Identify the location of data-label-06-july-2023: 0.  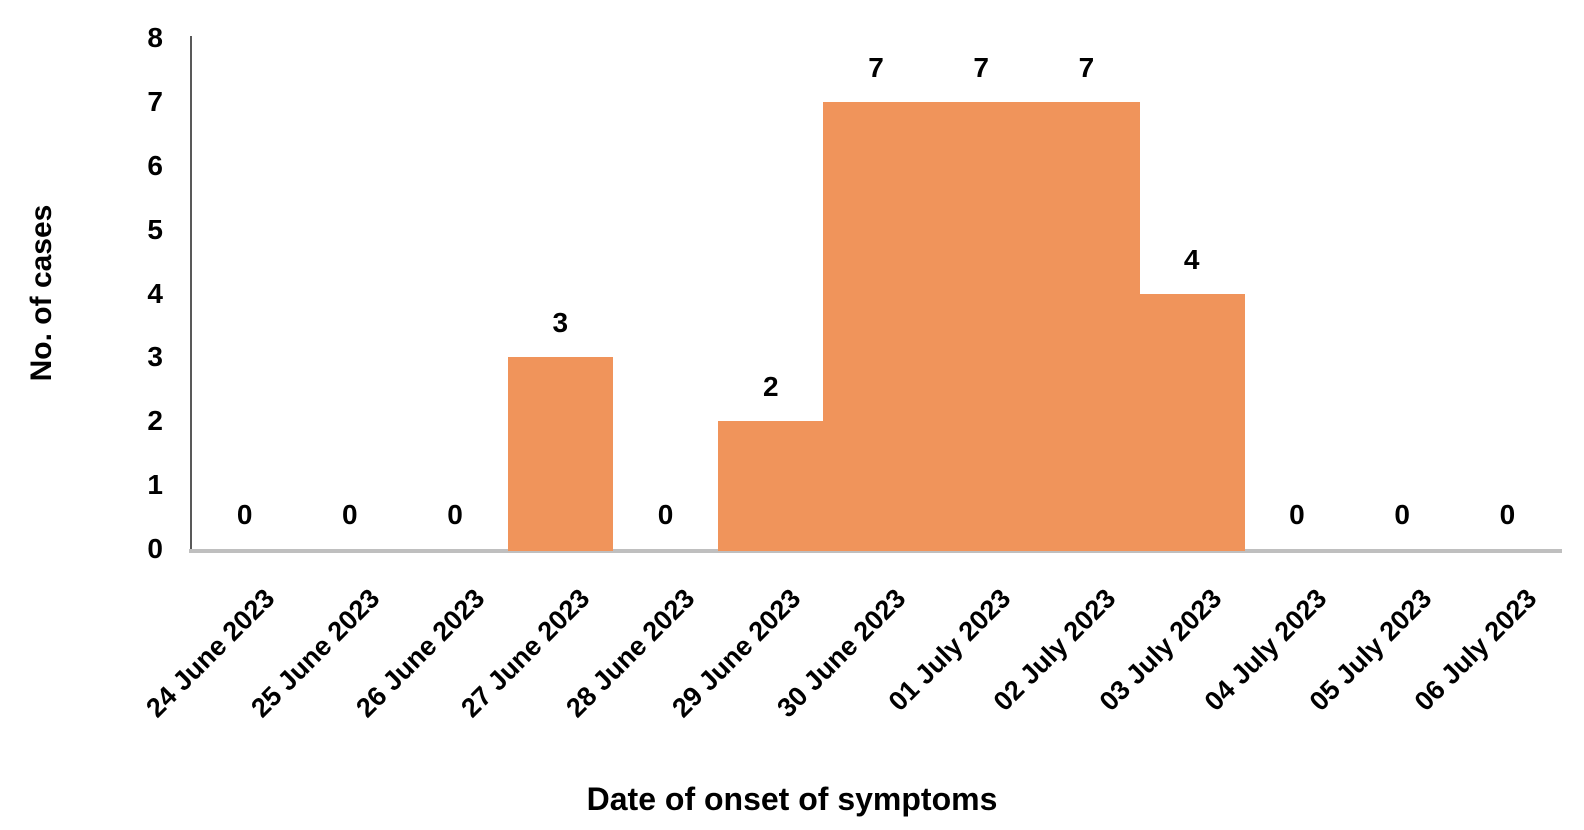
(1507, 514).